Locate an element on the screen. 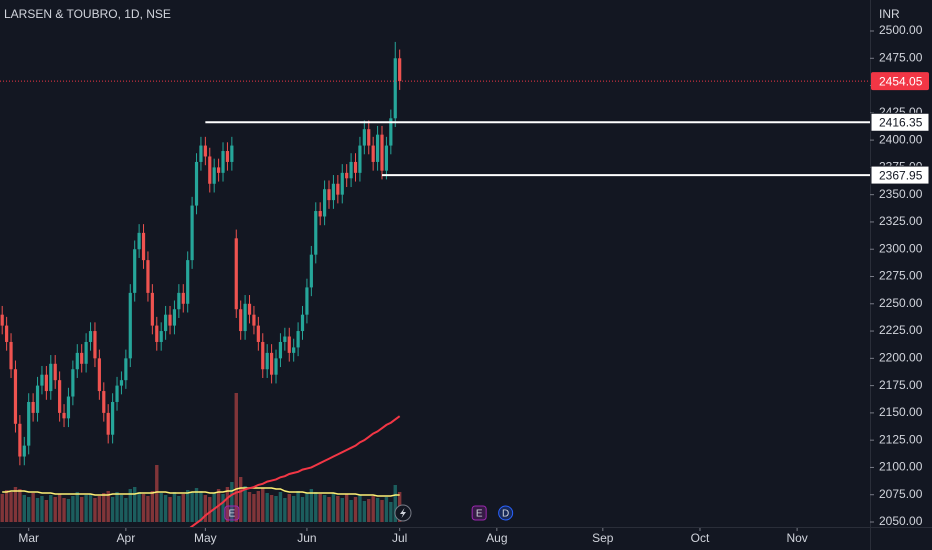 The height and width of the screenshot is (550, 932). x-tick-label: Jul is located at coordinates (399, 538).